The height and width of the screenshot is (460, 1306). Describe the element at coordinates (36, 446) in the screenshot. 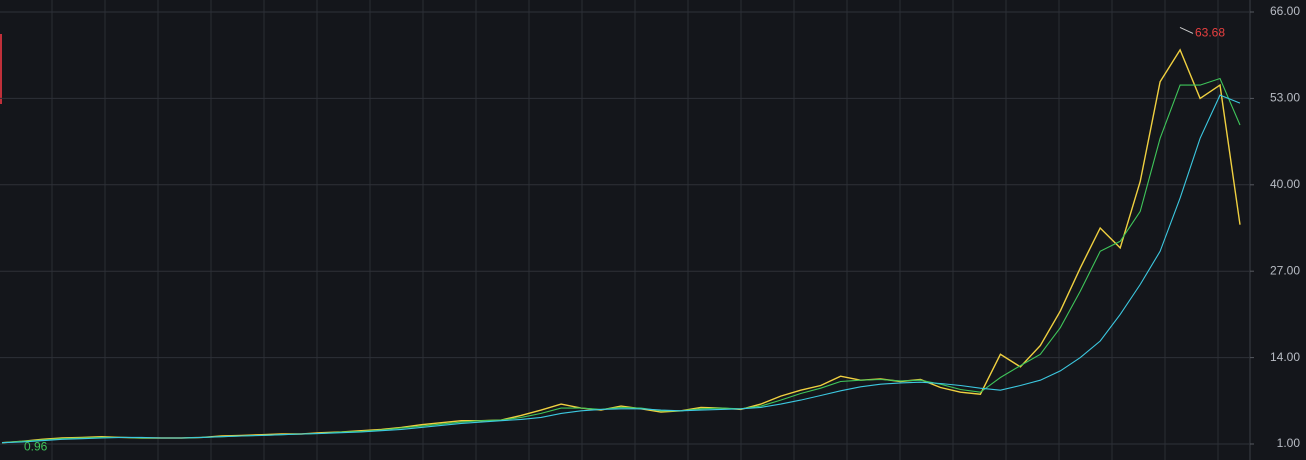

I see `annotation: 0.96` at that location.